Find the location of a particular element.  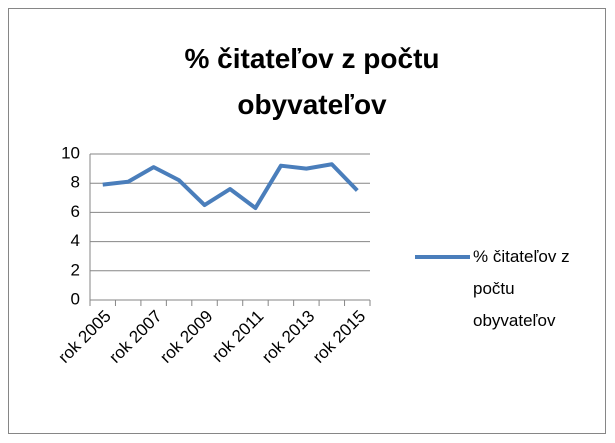

chart-title: % čitateľov z počtu obyvateľov is located at coordinates (312, 81).